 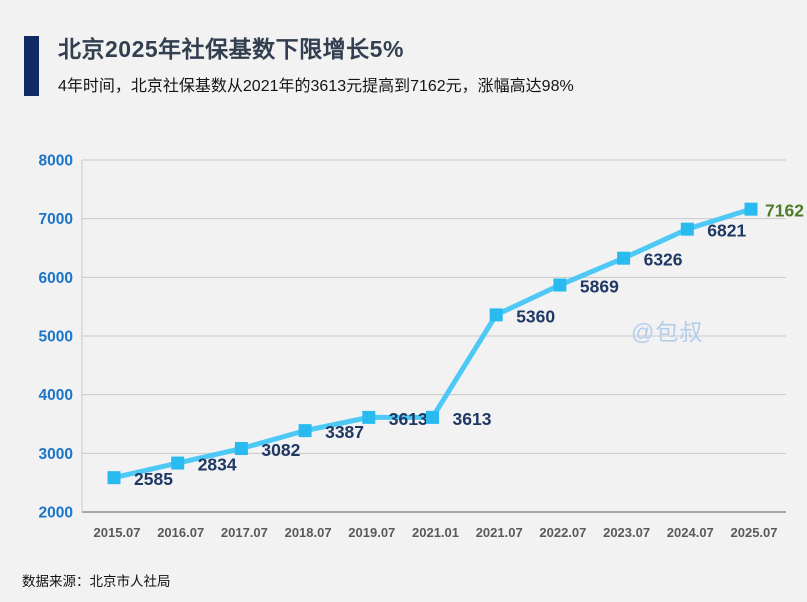 I want to click on y-tick-label: 8000, so click(x=56, y=161).